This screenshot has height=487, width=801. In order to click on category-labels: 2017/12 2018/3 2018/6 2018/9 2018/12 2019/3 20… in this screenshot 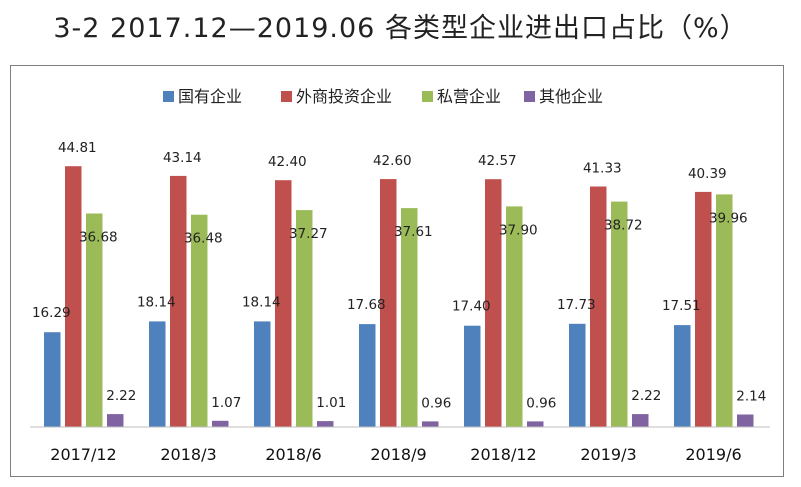, I will do `click(395, 454)`.